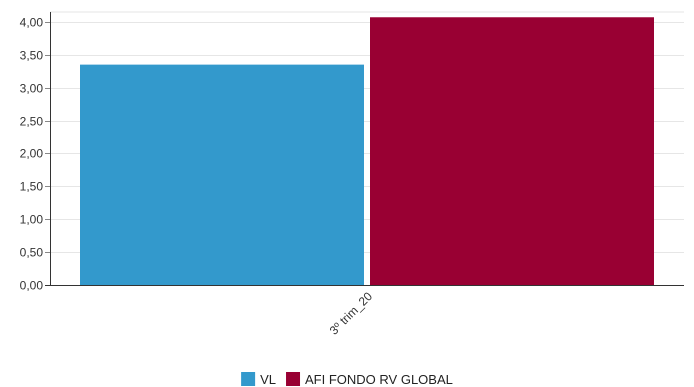  Describe the element at coordinates (32, 187) in the screenshot. I see `y-tick-label: 1,50` at that location.